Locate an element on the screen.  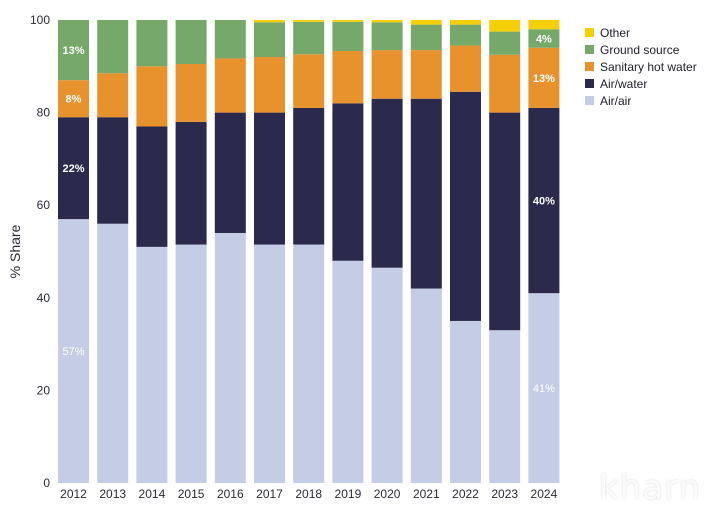
bar-2024-ground-source is located at coordinates (544, 38).